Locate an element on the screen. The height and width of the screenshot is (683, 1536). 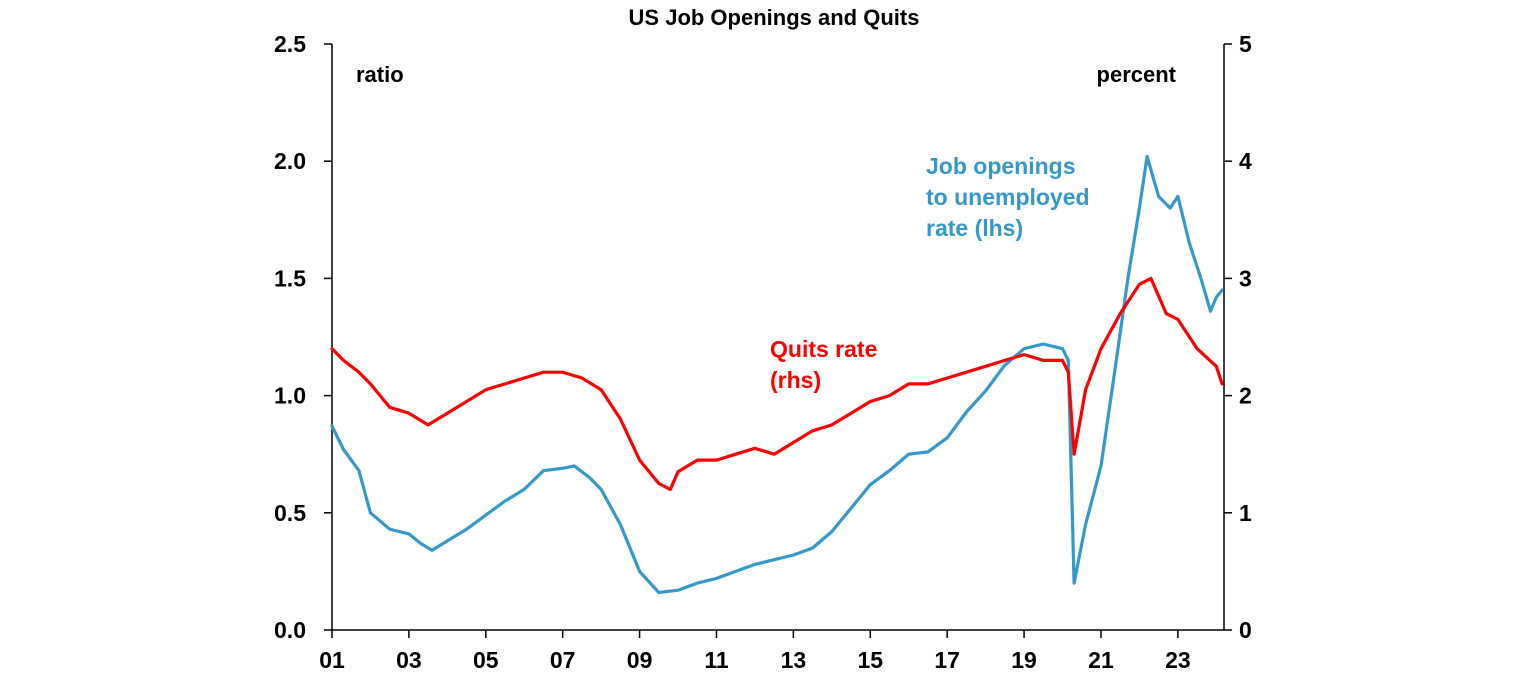
left-tick-label: 2.0 is located at coordinates (290, 161).